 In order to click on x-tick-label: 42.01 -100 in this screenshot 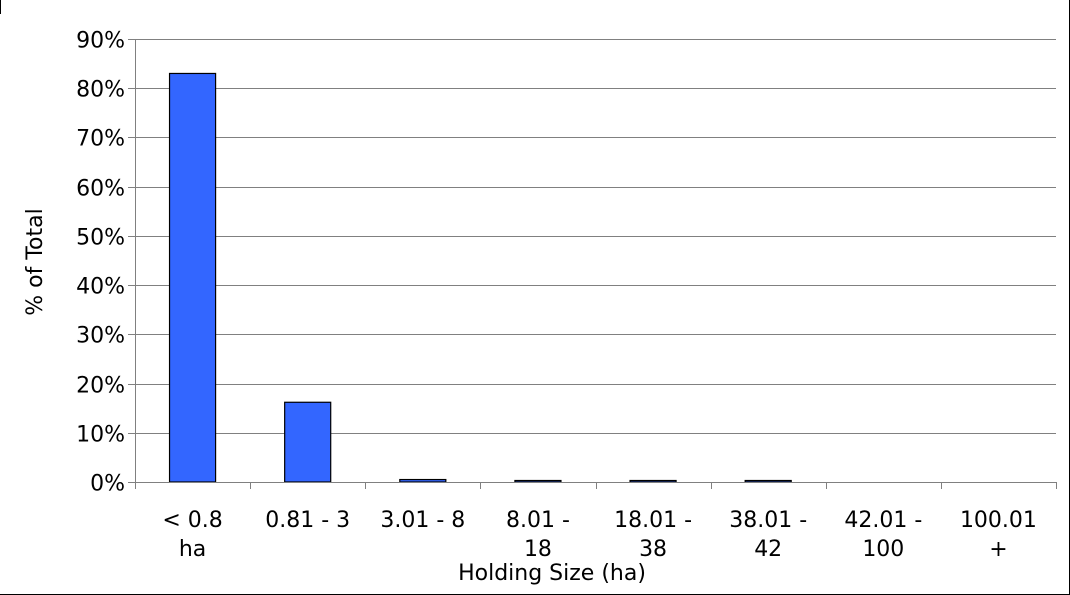, I will do `click(883, 535)`.